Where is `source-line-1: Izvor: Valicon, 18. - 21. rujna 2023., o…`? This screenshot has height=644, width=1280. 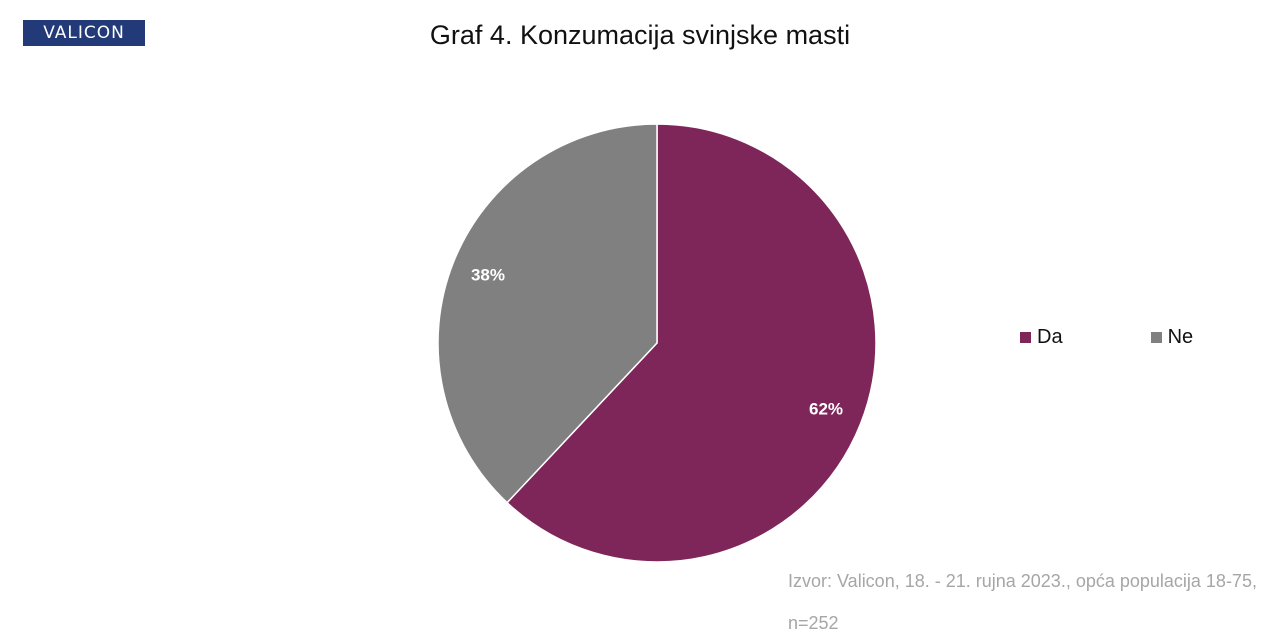 source-line-1: Izvor: Valicon, 18. - 21. rujna 2023., o… is located at coordinates (1022, 581).